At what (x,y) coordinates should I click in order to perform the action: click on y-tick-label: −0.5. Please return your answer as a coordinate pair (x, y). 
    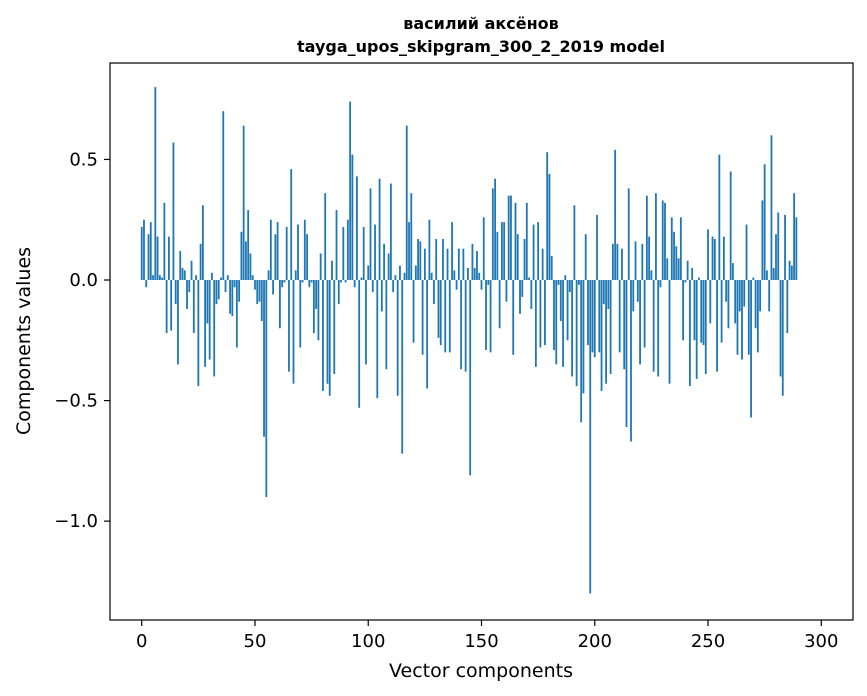
    Looking at the image, I should click on (76, 401).